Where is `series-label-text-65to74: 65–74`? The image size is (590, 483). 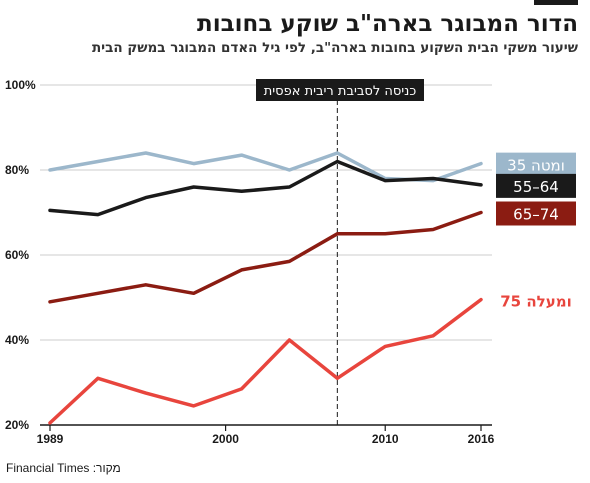
series-label-text-65to74: 65–74 is located at coordinates (536, 215).